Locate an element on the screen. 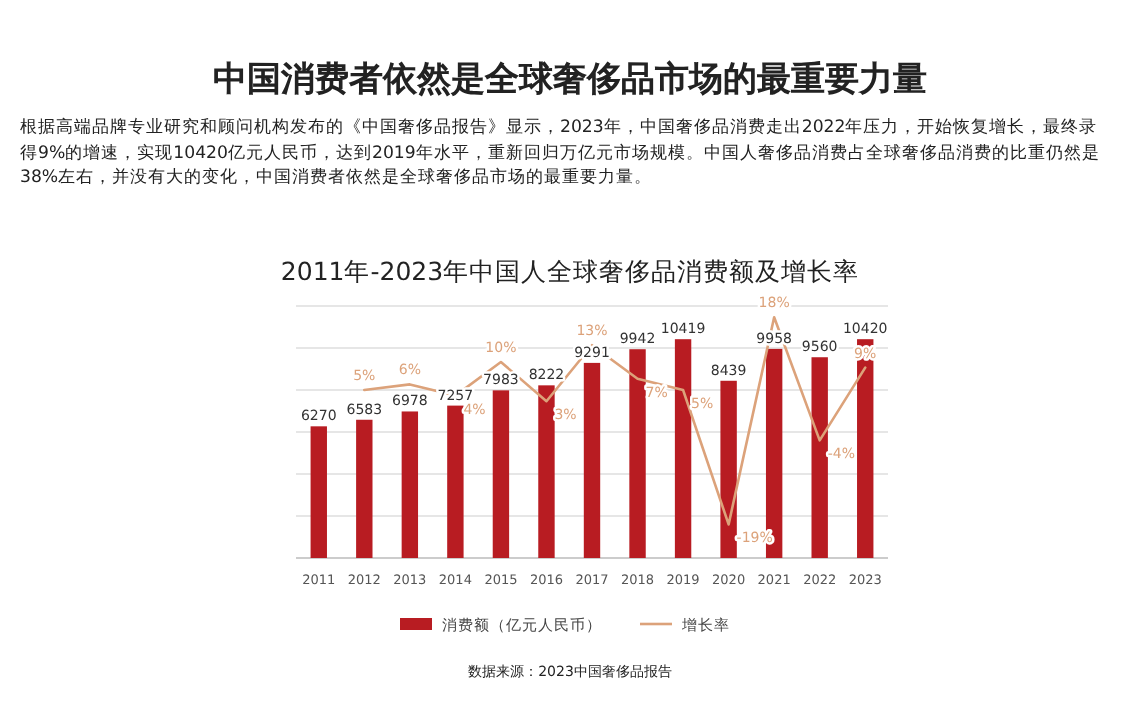 This screenshot has width=1140, height=720. chart-title: 中国消费者依然是全球奢侈品市场的最重要力量 is located at coordinates (570, 80).